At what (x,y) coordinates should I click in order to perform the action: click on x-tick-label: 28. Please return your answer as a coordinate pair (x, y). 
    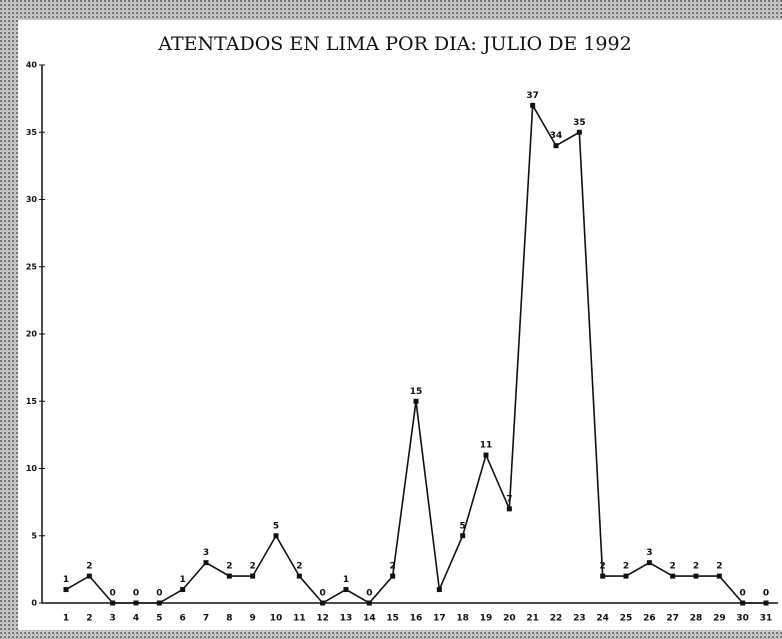
    Looking at the image, I should click on (696, 619).